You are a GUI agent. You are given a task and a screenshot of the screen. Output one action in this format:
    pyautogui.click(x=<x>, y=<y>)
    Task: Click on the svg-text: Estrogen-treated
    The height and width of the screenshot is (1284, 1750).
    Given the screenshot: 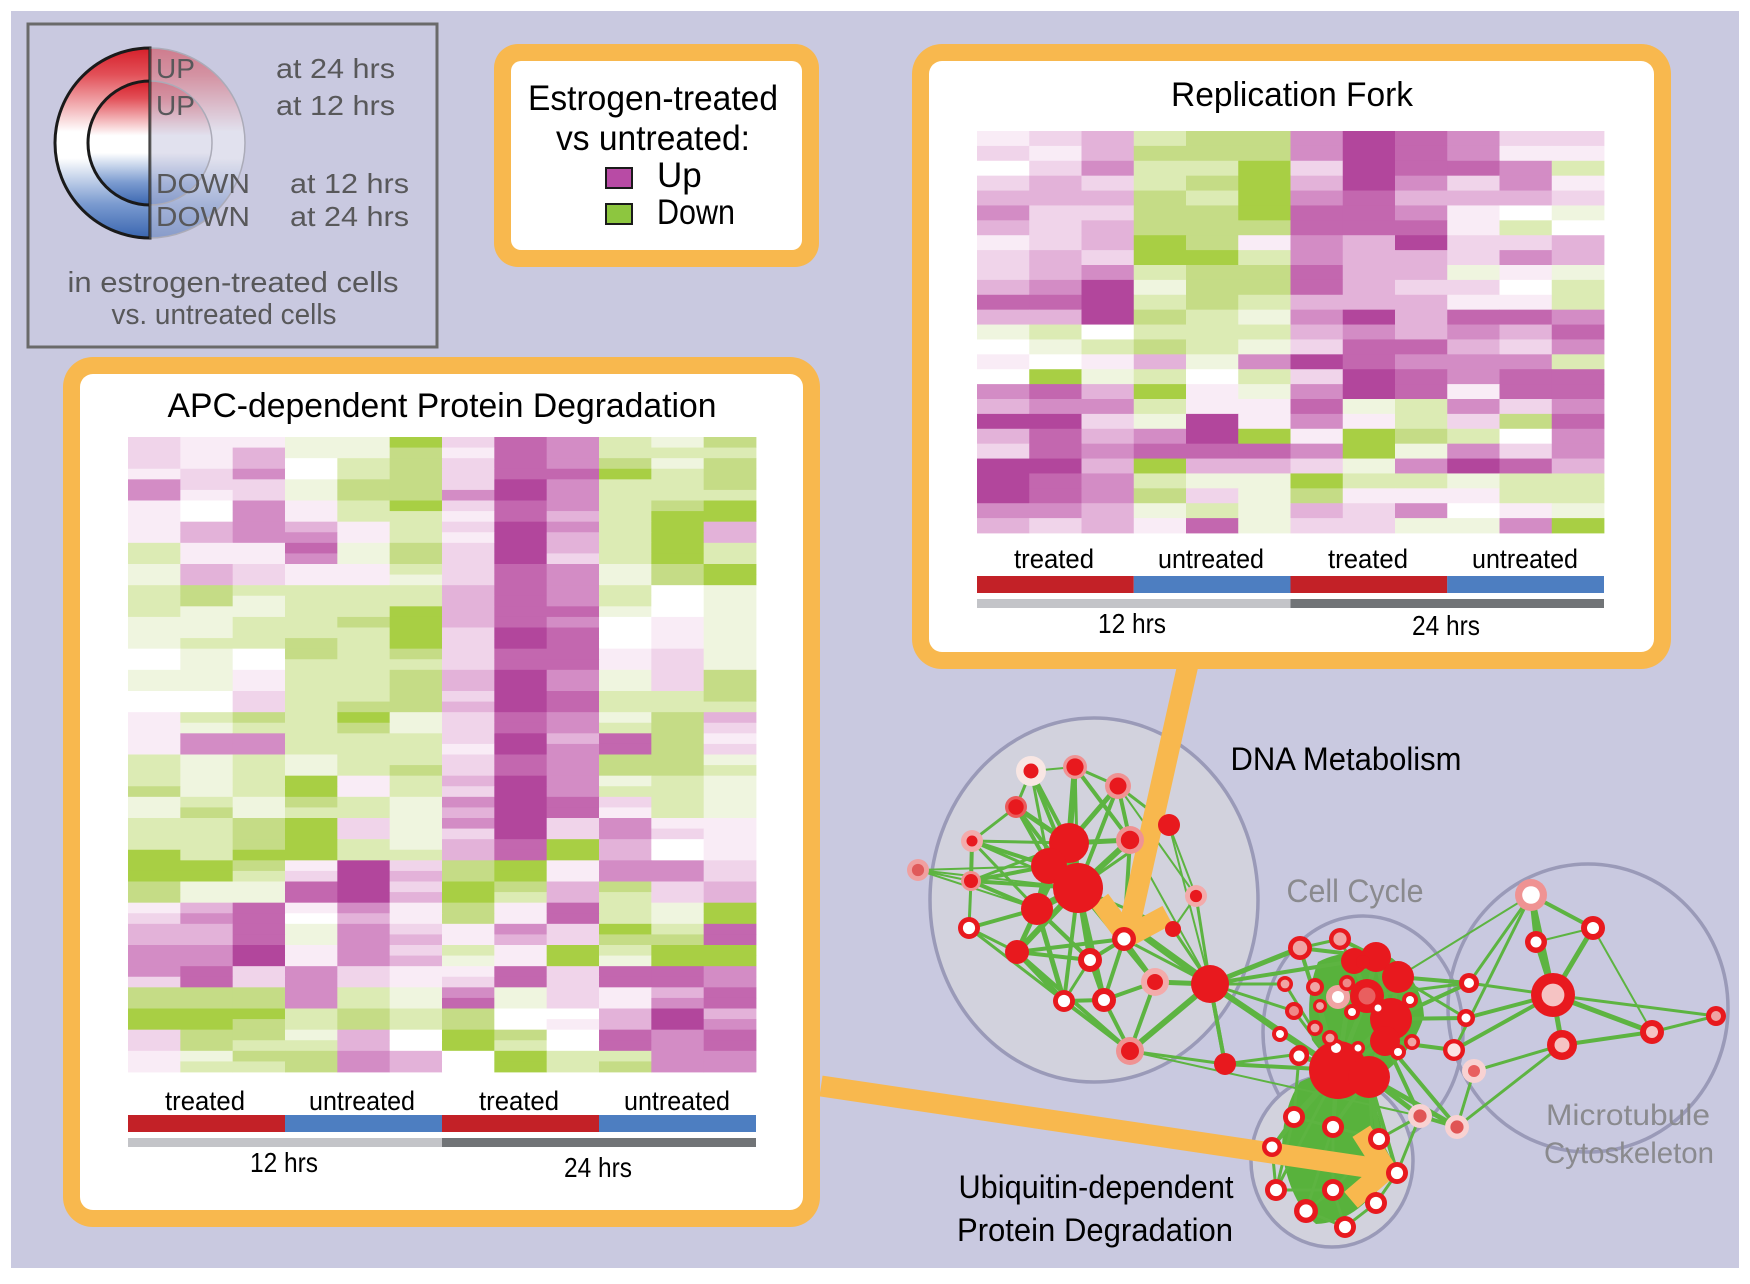 What is the action you would take?
    pyautogui.click(x=653, y=98)
    